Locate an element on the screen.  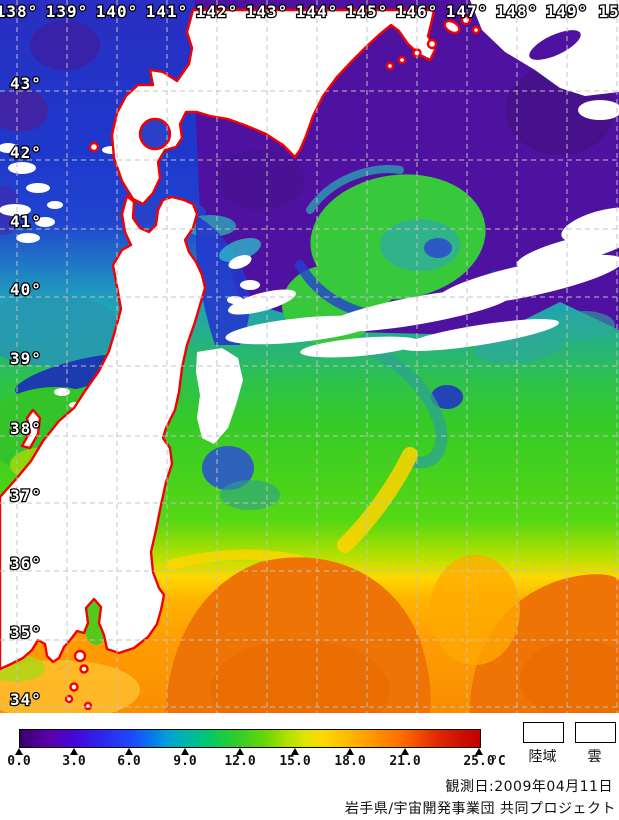
lon-label: 139° is located at coordinates (67, 11).